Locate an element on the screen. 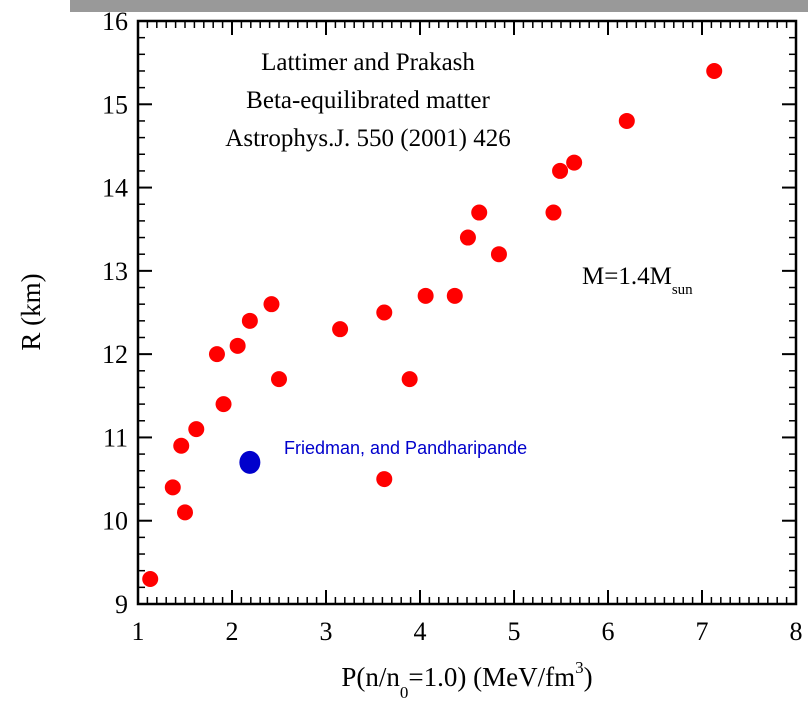 The height and width of the screenshot is (710, 808). y-tick-label: 14 is located at coordinates (115, 188).